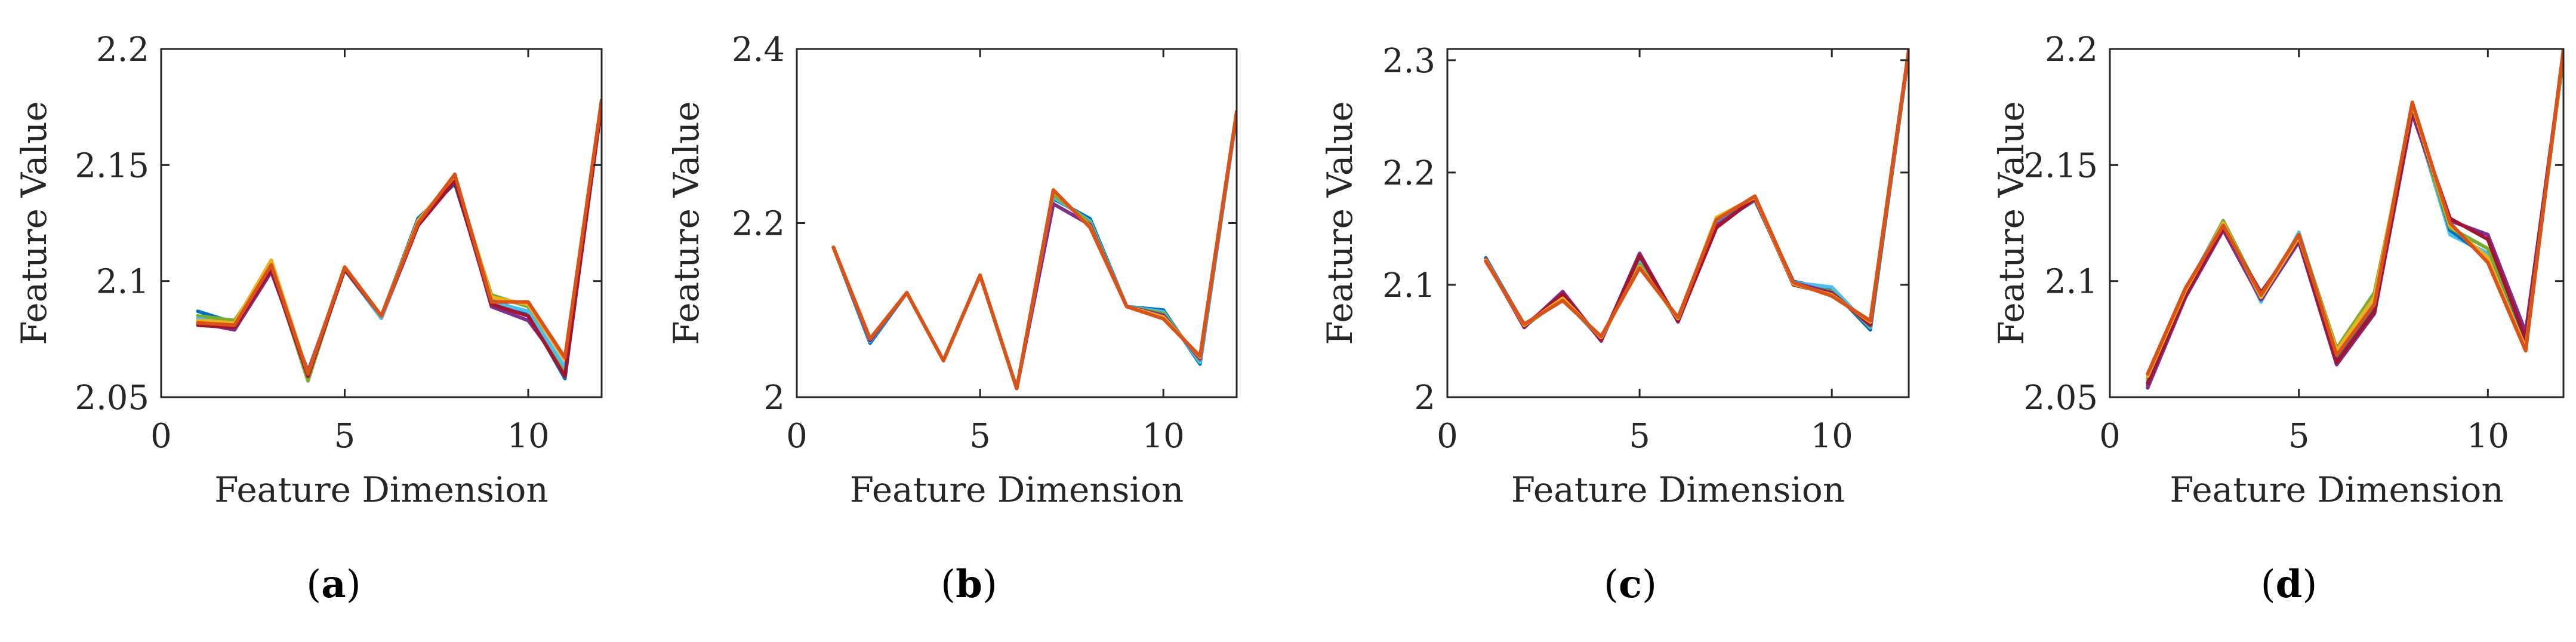 The height and width of the screenshot is (642, 2576). What do you see at coordinates (528, 437) in the screenshot?
I see `chart-a-xtick-label-2: 10` at bounding box center [528, 437].